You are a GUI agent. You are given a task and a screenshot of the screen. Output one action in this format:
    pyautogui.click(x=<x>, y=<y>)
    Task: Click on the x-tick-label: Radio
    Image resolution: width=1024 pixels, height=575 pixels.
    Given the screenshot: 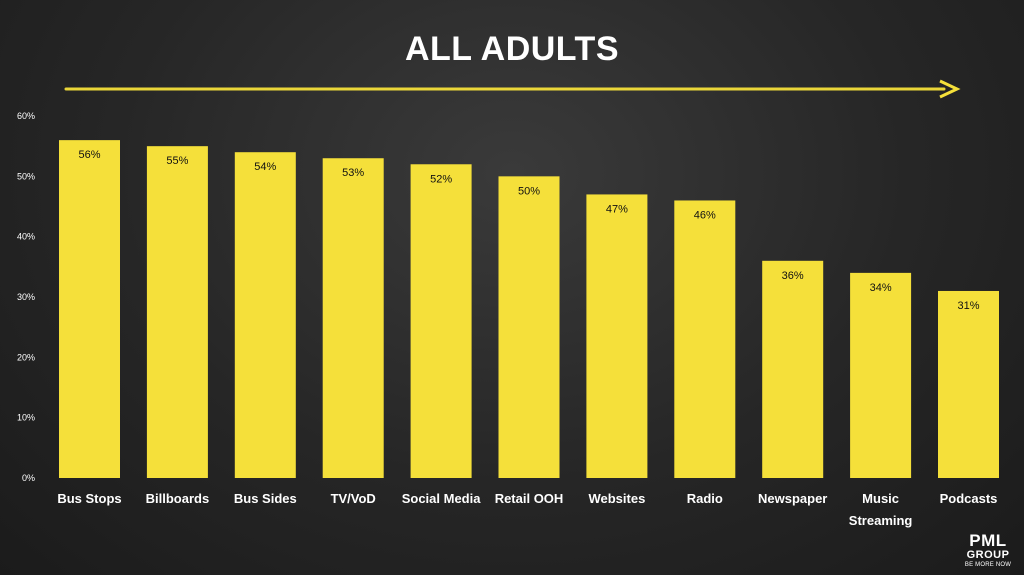 What is the action you would take?
    pyautogui.click(x=705, y=498)
    